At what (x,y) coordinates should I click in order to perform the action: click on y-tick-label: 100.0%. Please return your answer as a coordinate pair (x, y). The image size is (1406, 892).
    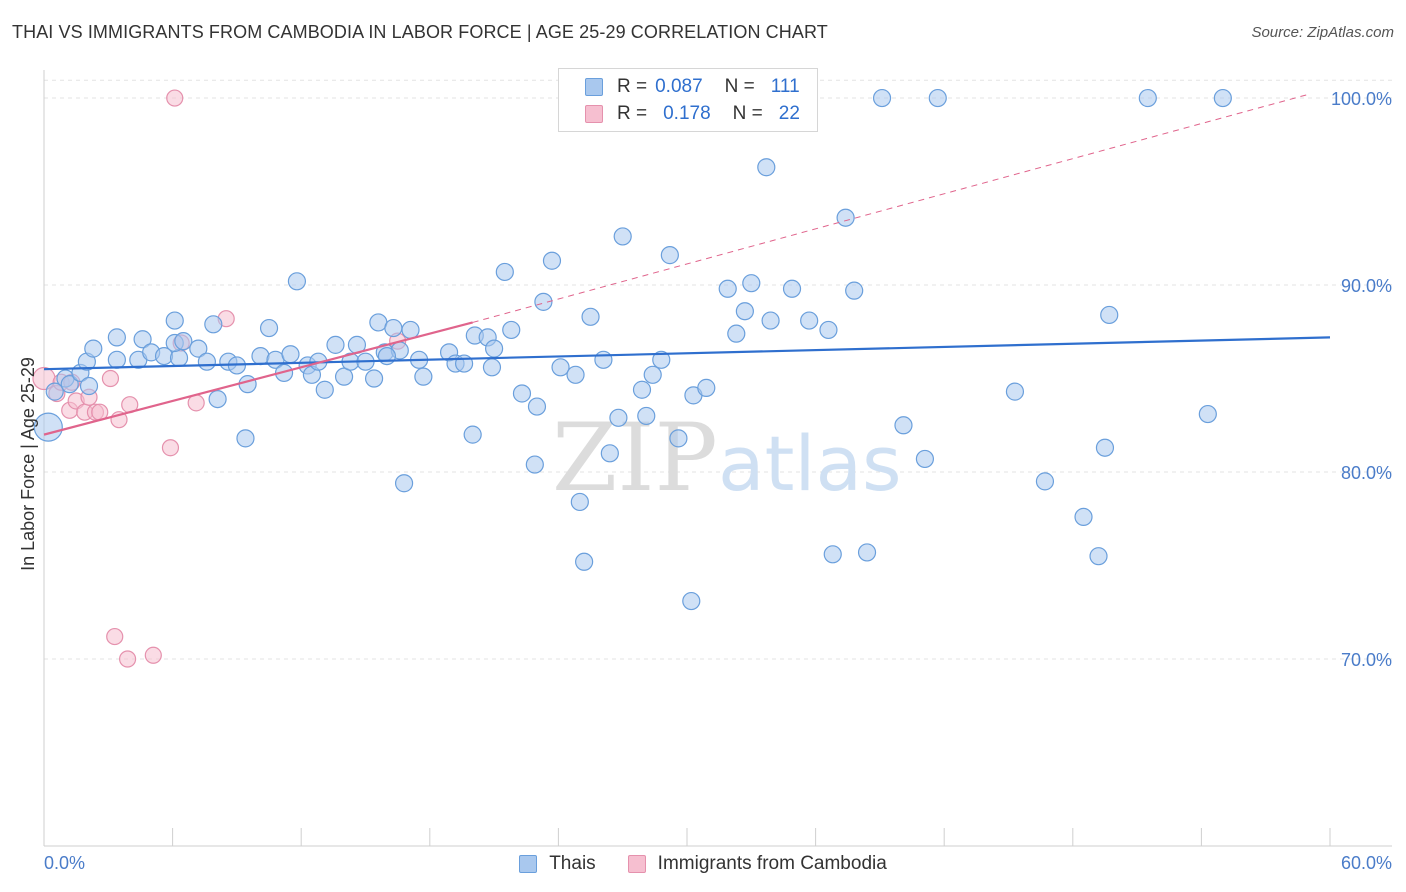
    Looking at the image, I should click on (1361, 99).